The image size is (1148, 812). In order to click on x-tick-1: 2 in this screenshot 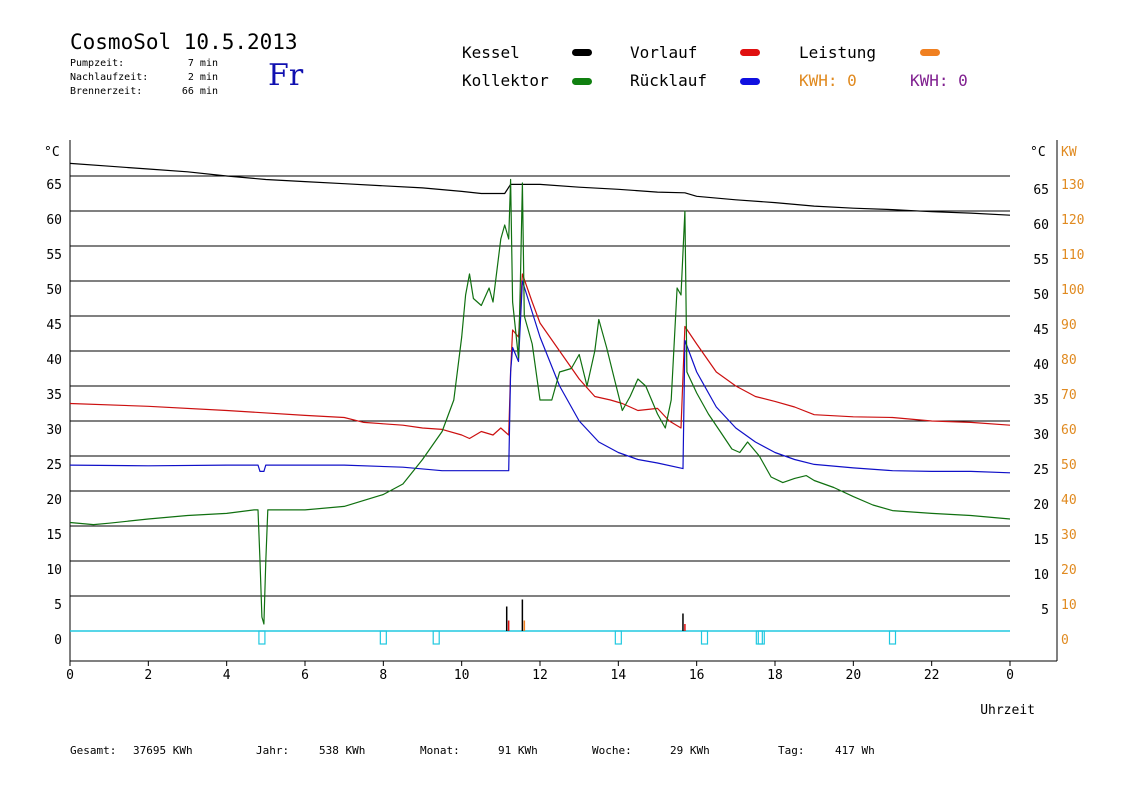, I will do `click(148, 675)`.